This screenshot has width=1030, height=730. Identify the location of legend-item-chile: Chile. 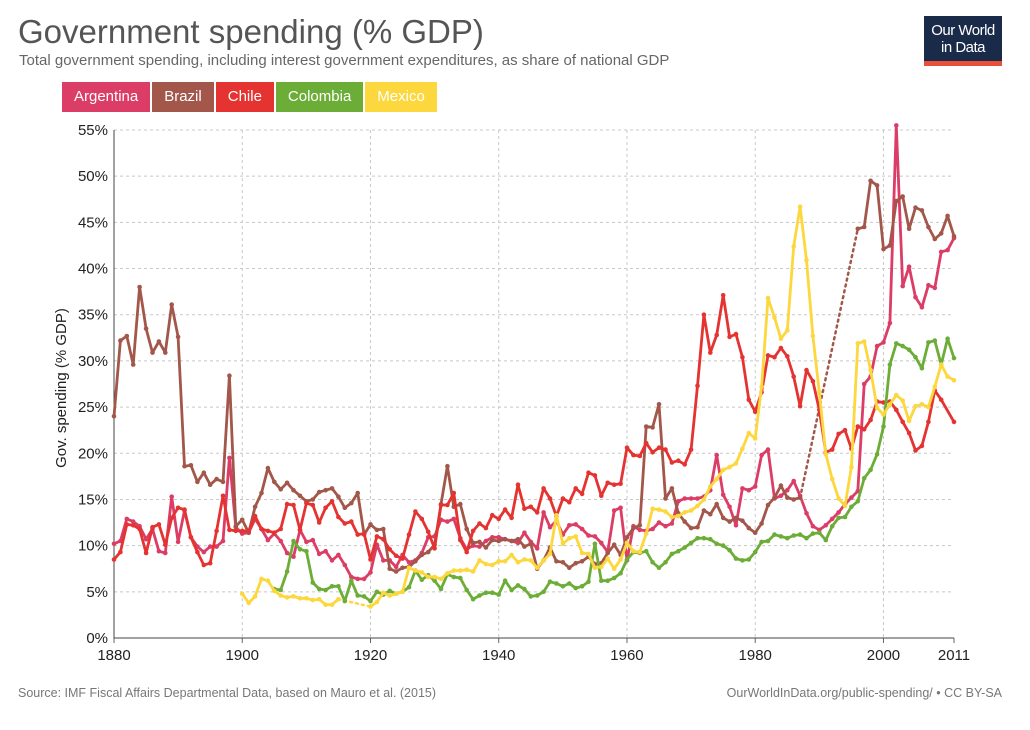
(244, 97).